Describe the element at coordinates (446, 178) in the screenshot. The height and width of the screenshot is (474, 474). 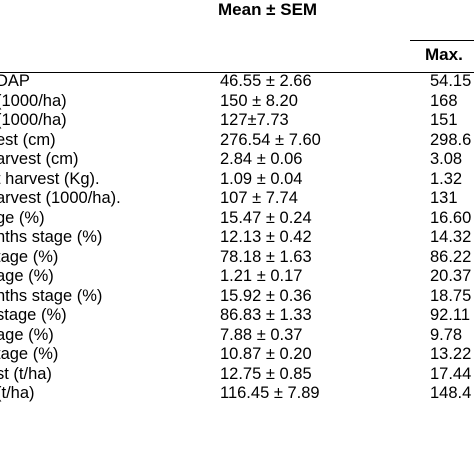
I see `max-cell: 1.32` at that location.